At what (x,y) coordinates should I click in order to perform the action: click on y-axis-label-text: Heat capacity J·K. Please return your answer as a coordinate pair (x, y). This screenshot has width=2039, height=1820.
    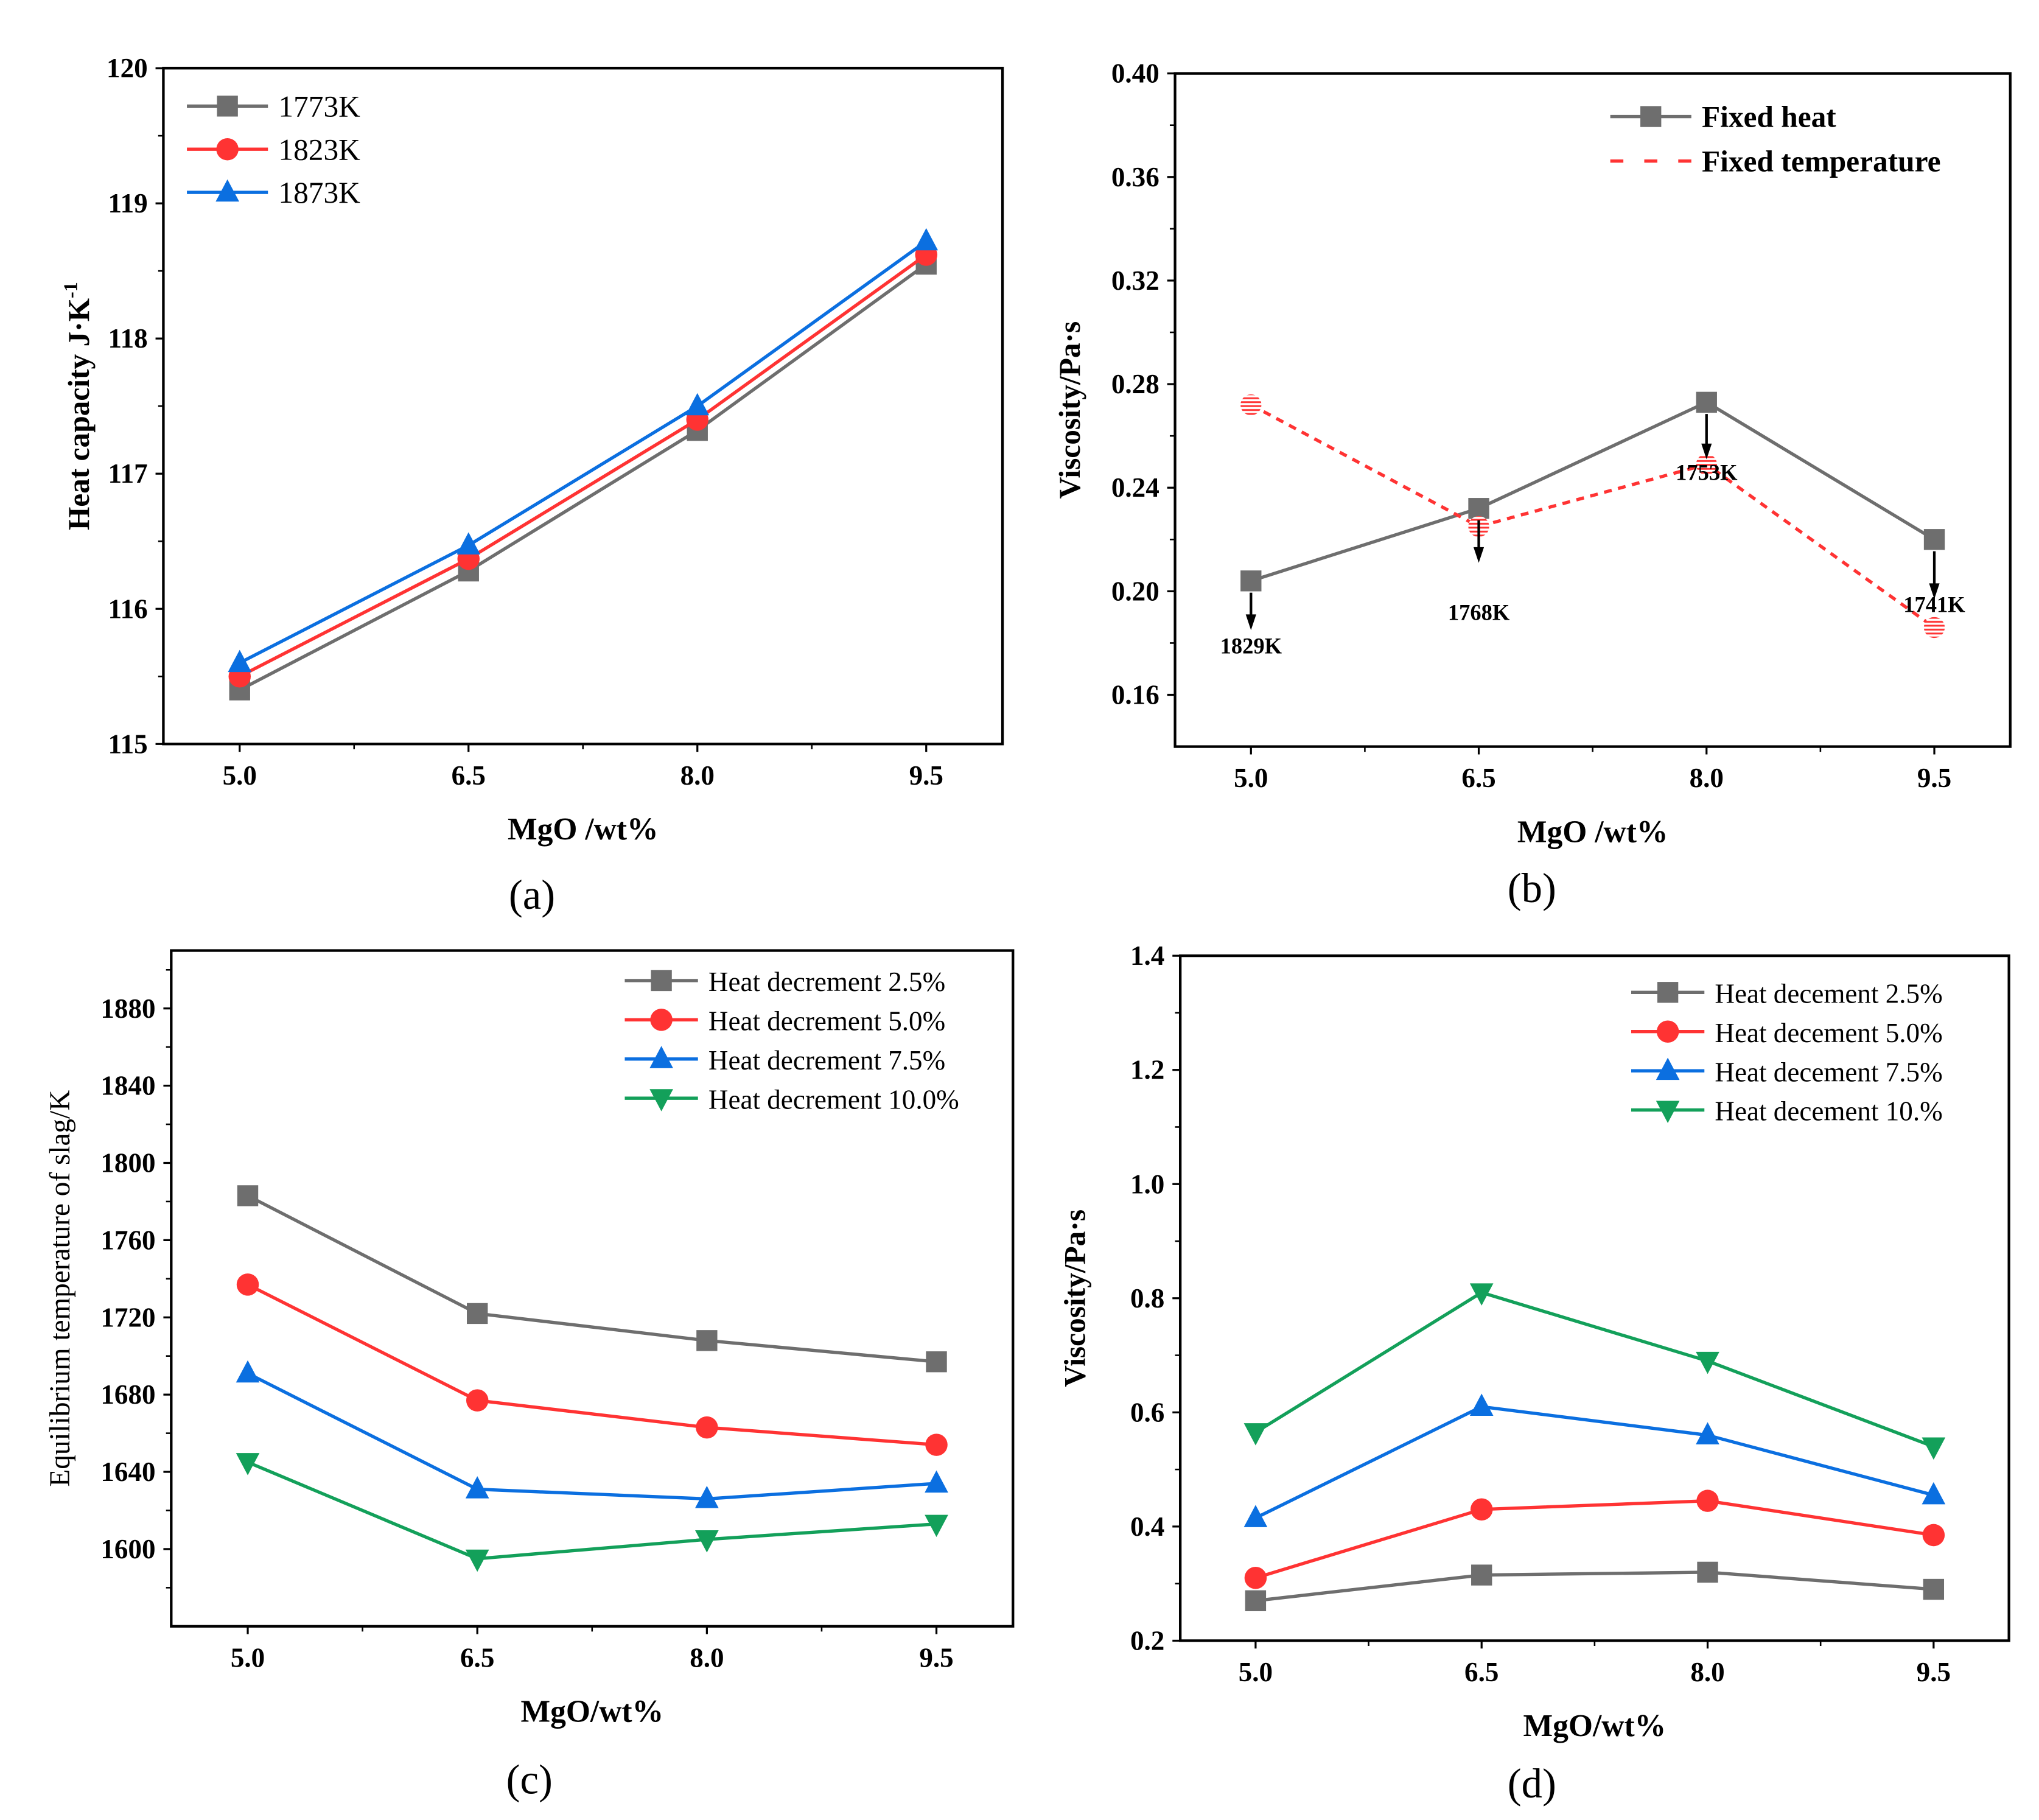
    Looking at the image, I should click on (79, 414).